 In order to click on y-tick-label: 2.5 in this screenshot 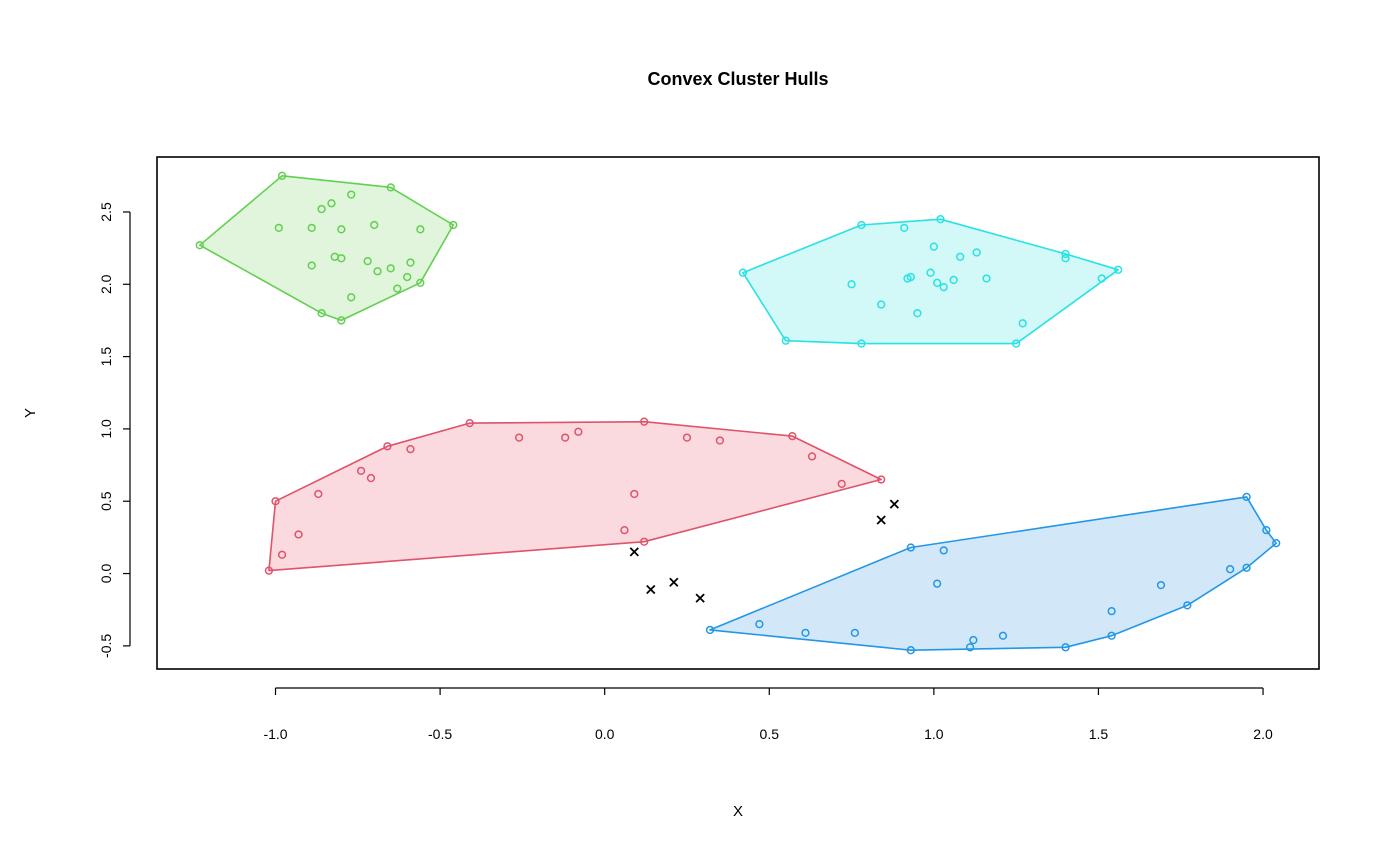, I will do `click(106, 212)`.